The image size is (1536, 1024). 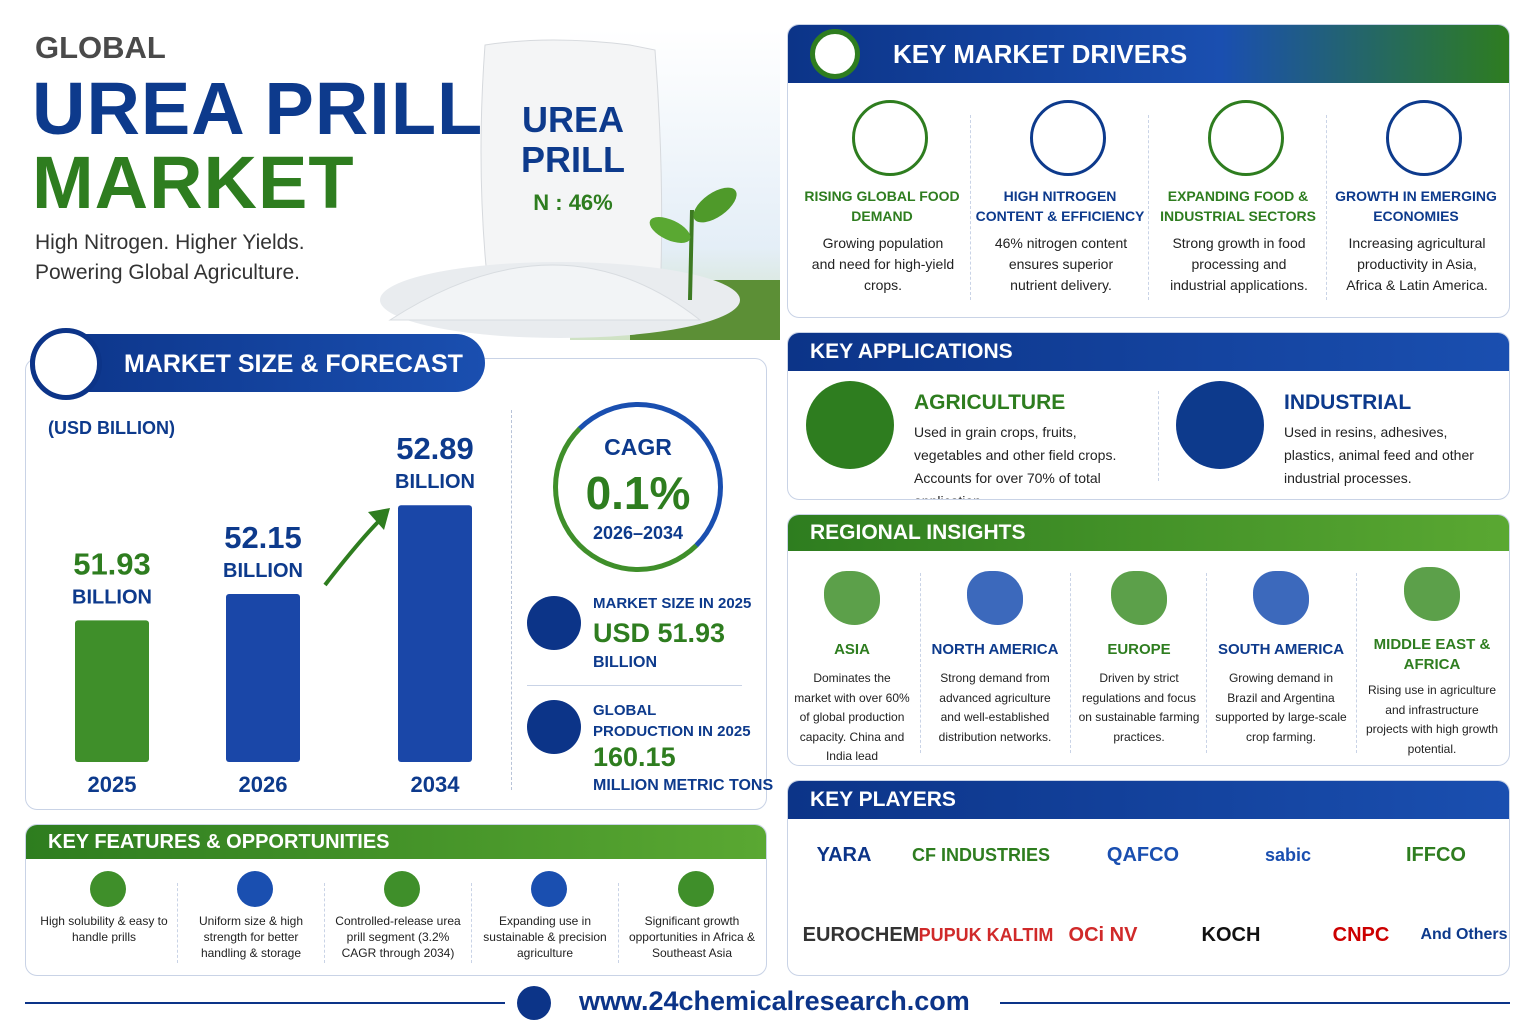 What do you see at coordinates (1139, 649) in the screenshot?
I see `region-name: EUROPE` at bounding box center [1139, 649].